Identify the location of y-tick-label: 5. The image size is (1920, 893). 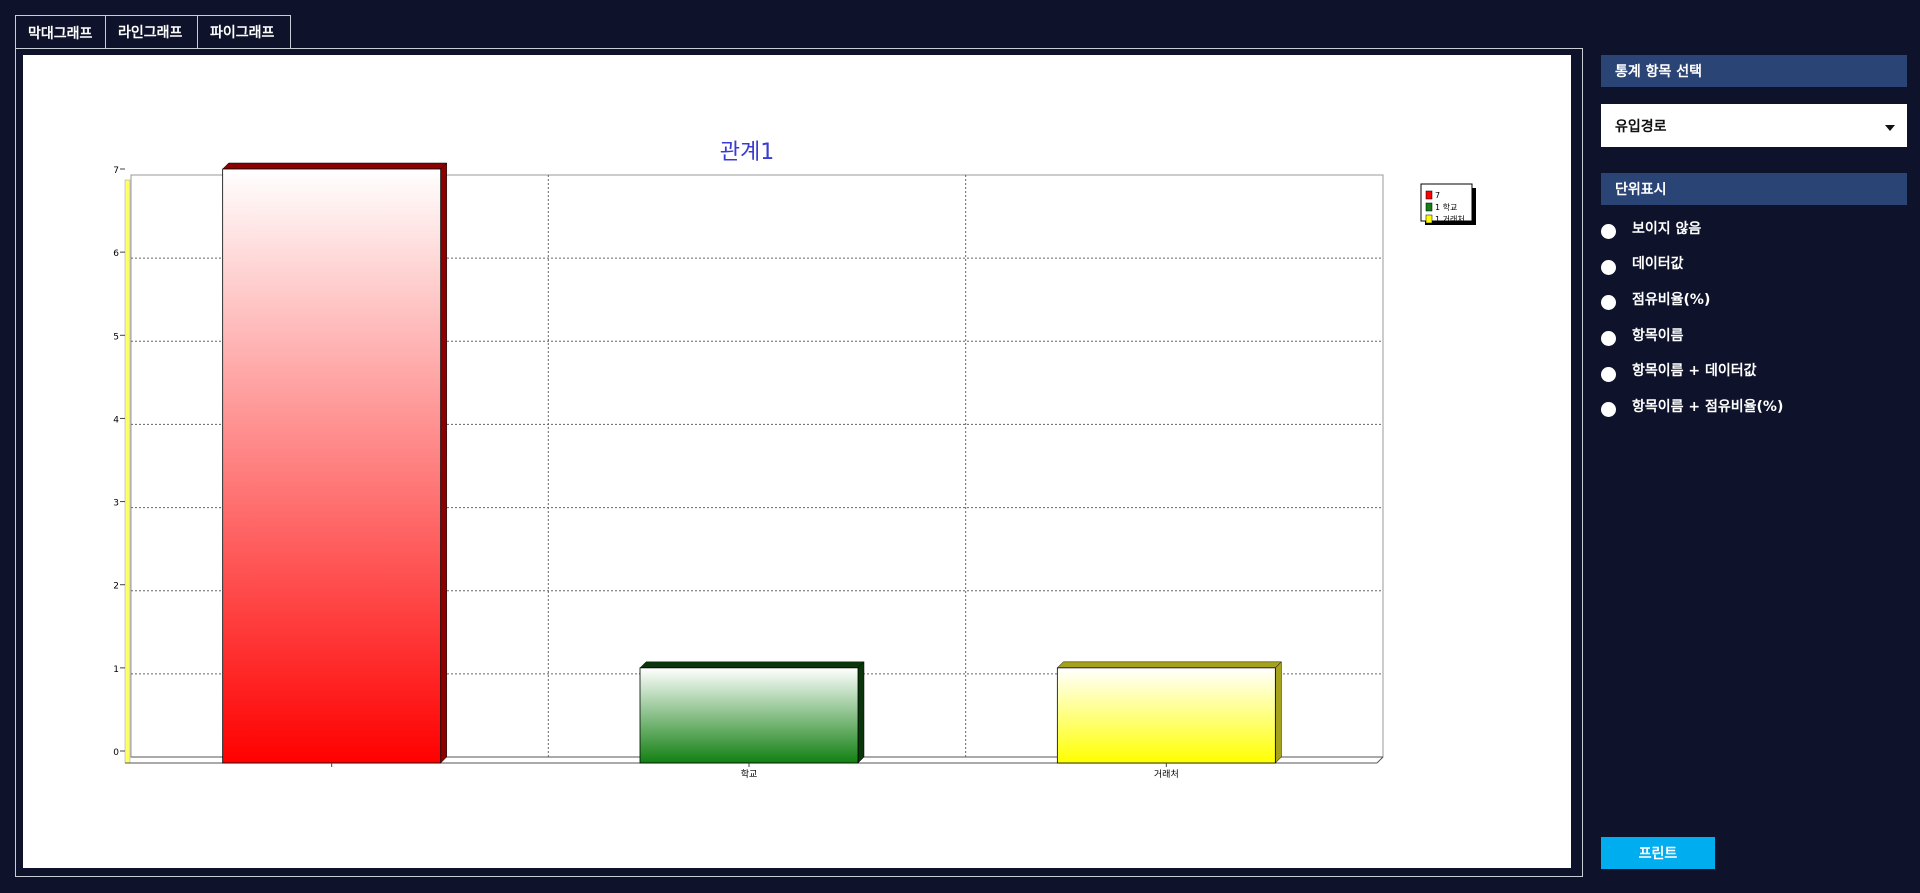
(116, 337).